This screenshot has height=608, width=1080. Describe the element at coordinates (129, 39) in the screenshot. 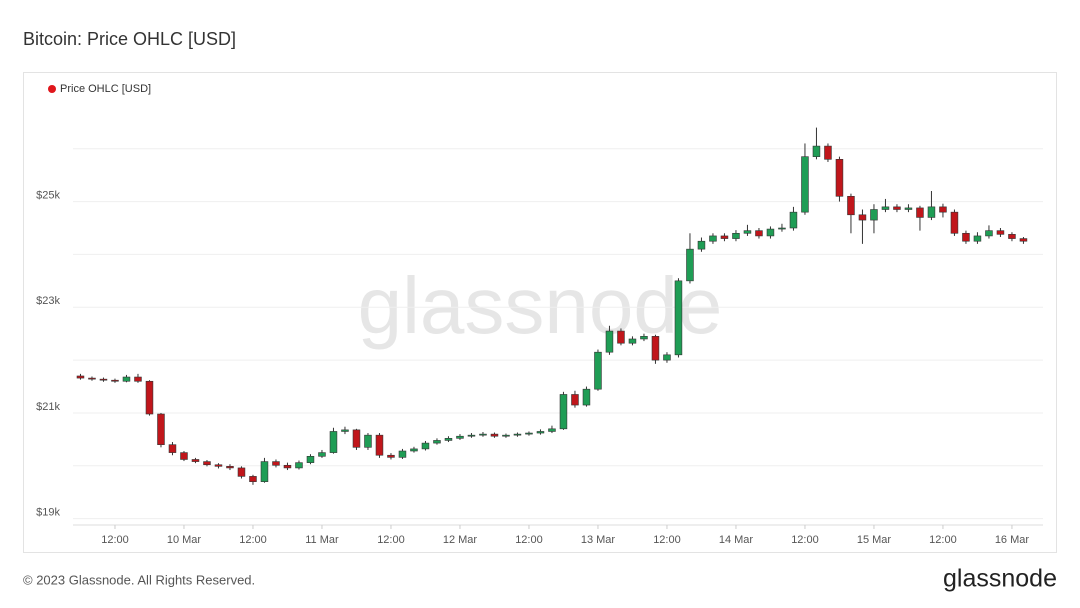

I see `chart-title: Bitcoin: Price OHLC [USD]` at that location.